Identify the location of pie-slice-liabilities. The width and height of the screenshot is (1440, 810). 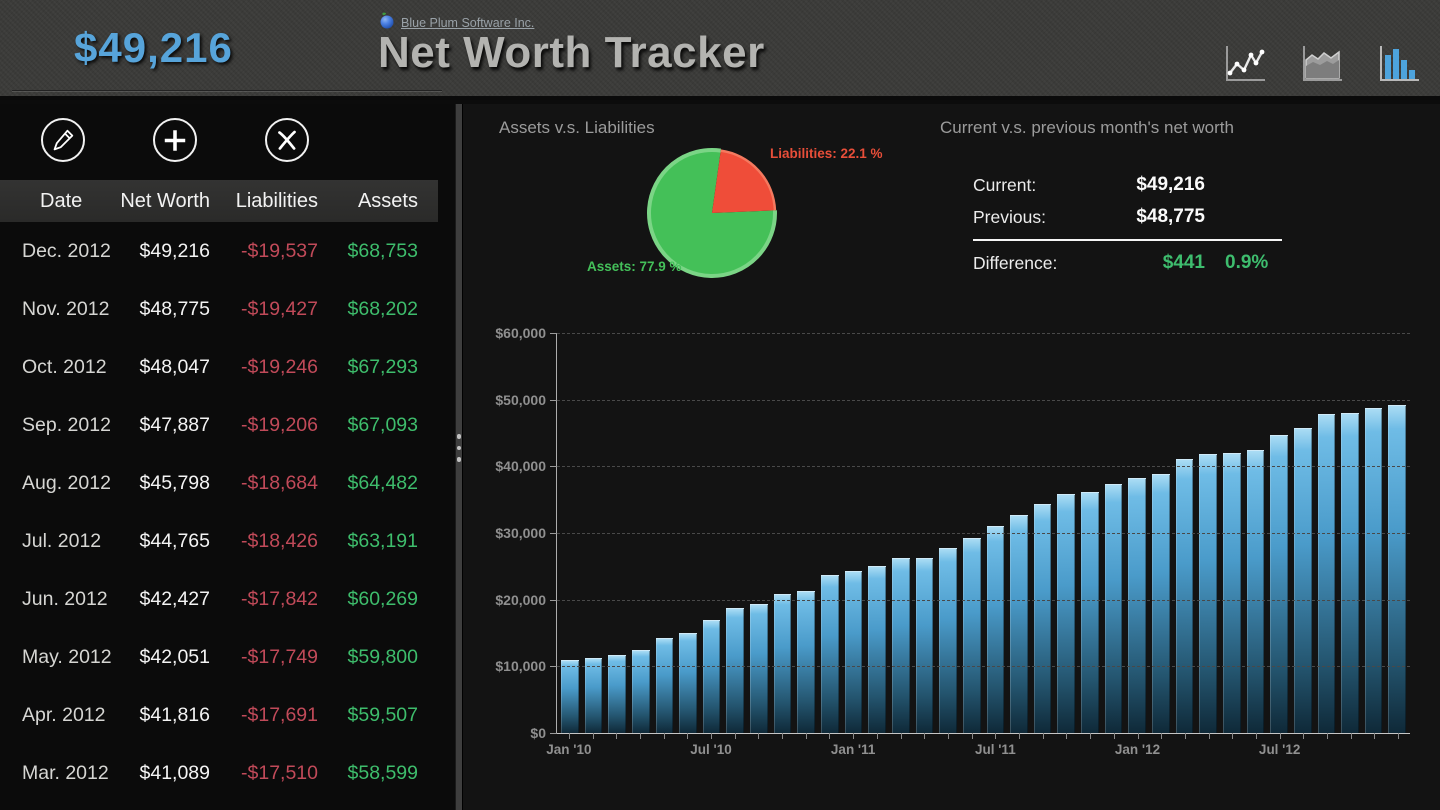
(743, 181).